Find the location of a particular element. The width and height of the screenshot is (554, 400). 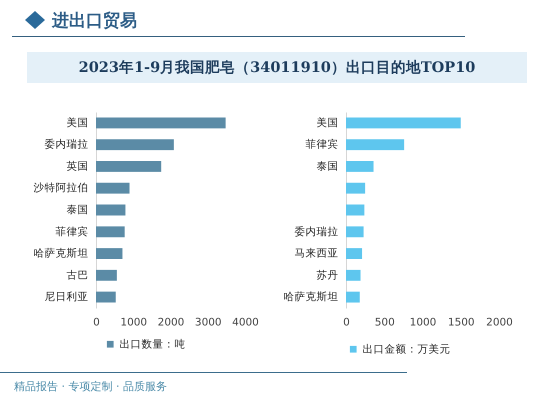

y-tick-label: 尼日利亚 is located at coordinates (66, 297).